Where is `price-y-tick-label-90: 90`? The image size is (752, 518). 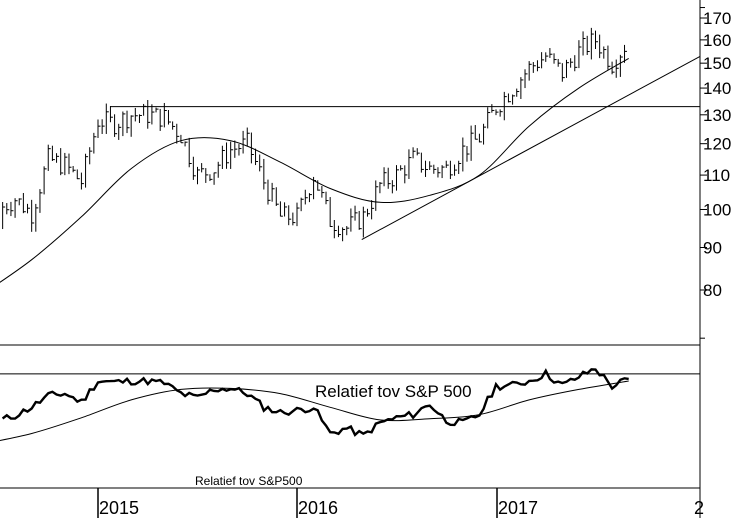 price-y-tick-label-90: 90 is located at coordinates (712, 247).